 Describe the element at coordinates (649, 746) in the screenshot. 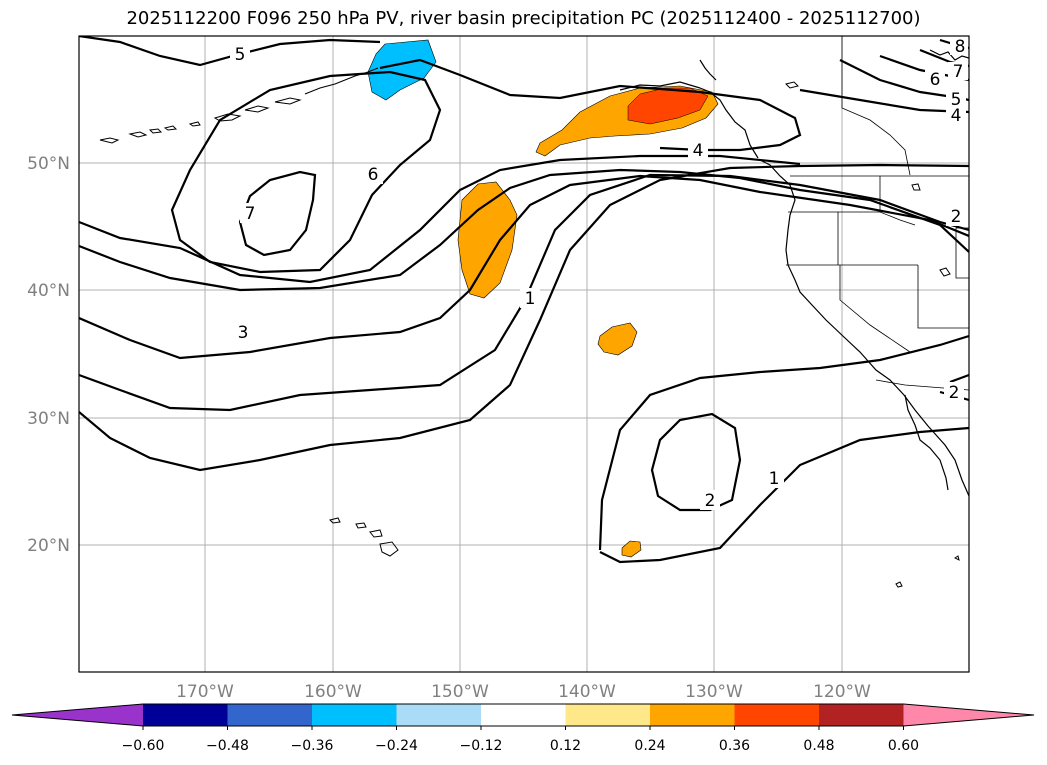

I see `colorbar-tick-label: 0.24` at that location.